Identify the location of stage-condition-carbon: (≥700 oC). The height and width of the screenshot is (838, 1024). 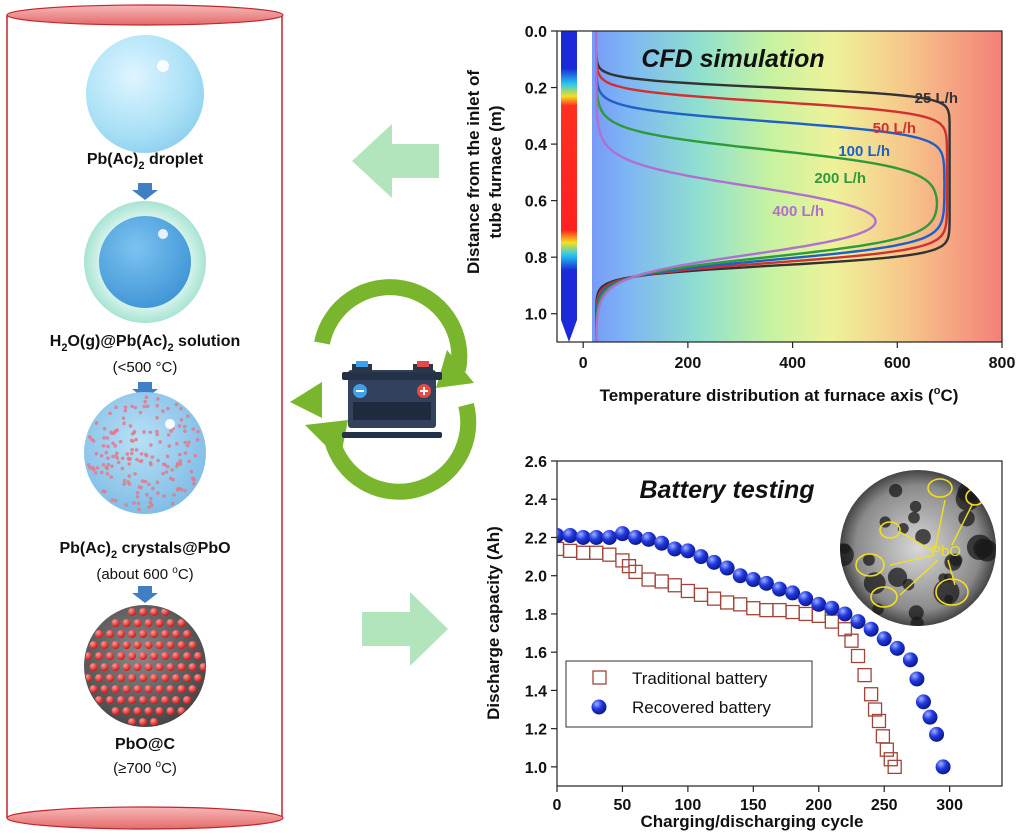
(145, 768).